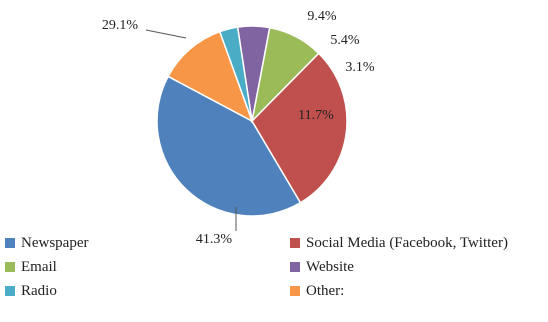 This screenshot has width=548, height=322. I want to click on legend-label: Newspaper, so click(54, 243).